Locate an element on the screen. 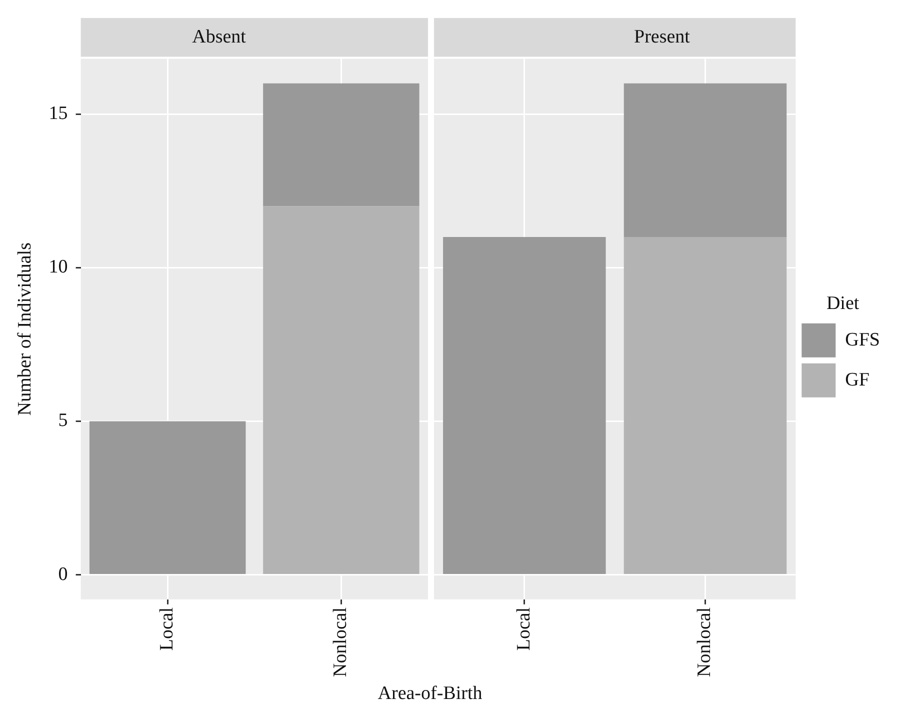 This screenshot has width=906, height=721. legend-label: GF is located at coordinates (857, 379).